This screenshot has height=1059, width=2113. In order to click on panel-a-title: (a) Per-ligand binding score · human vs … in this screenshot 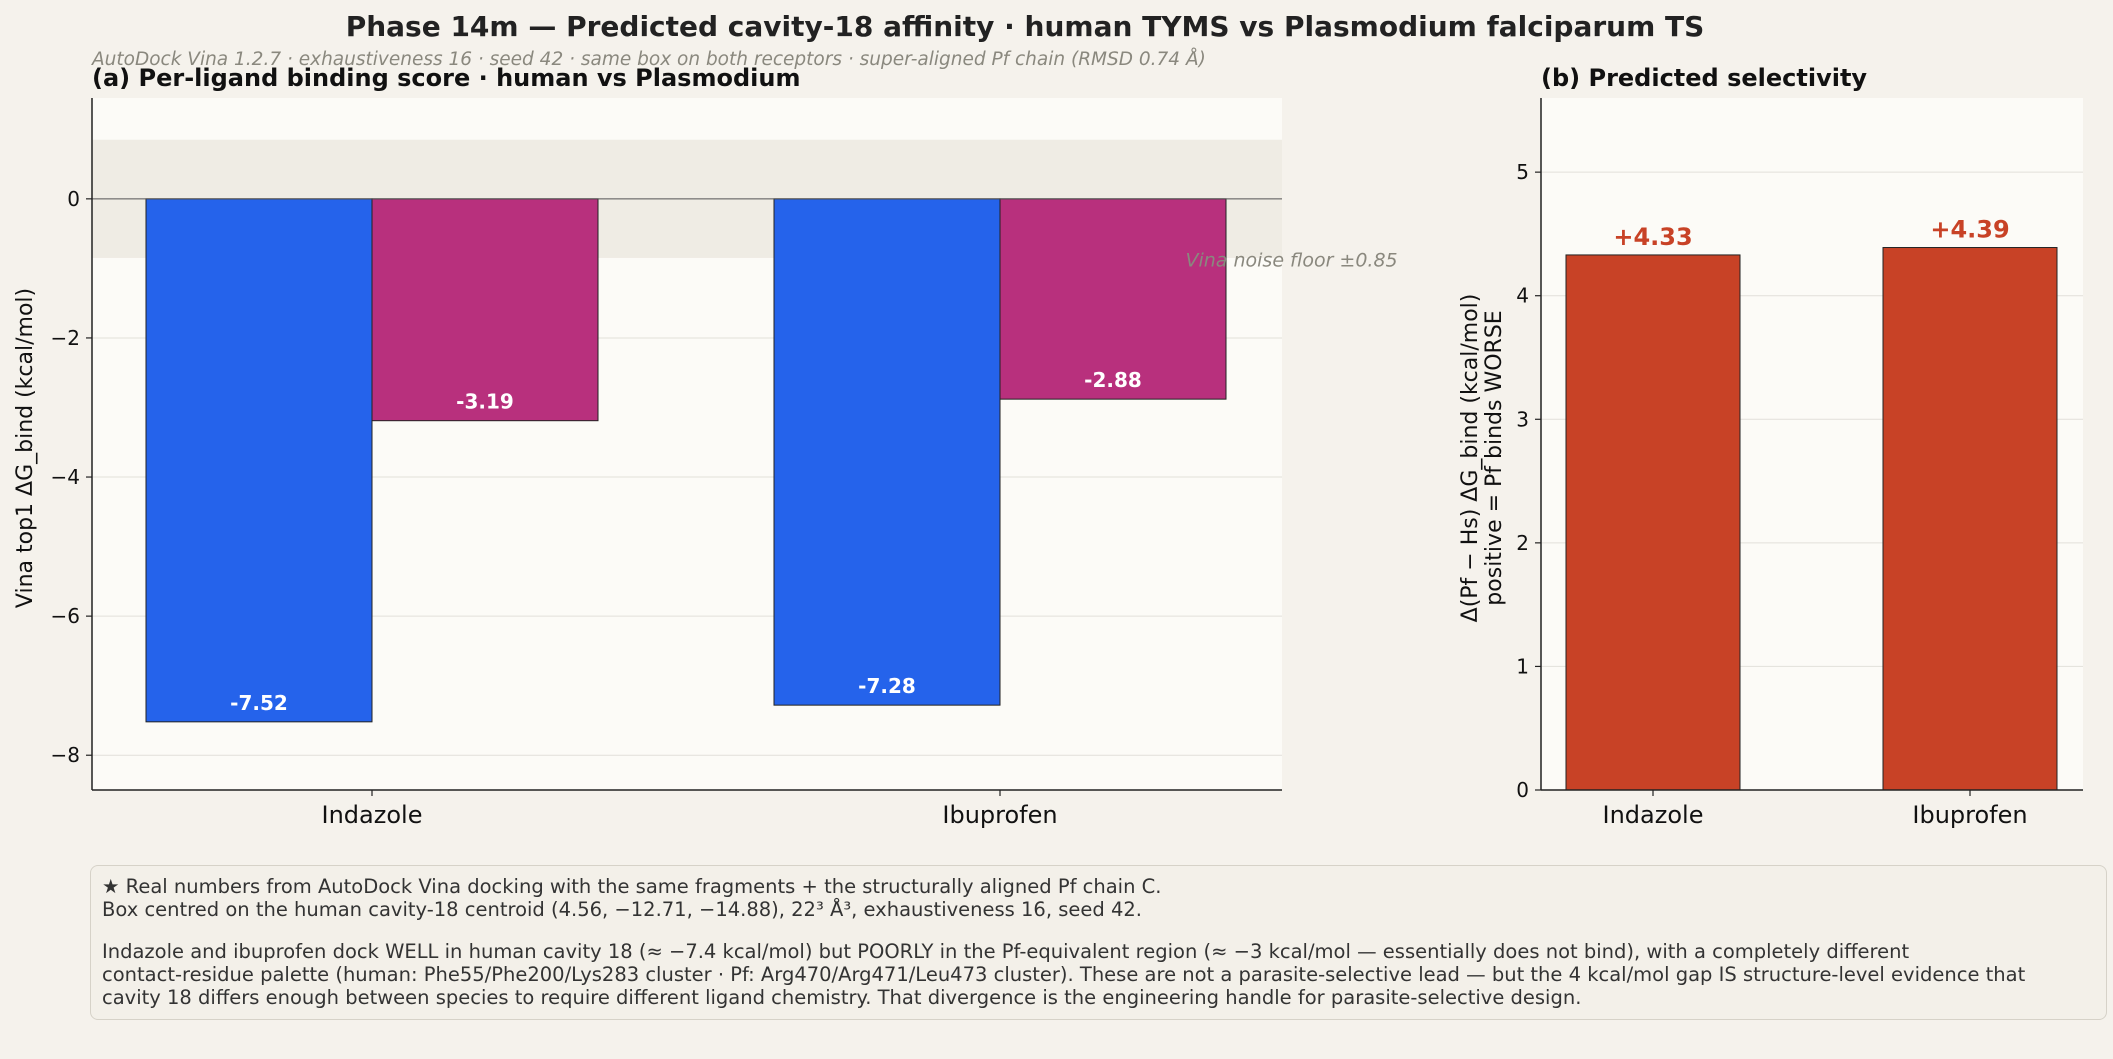, I will do `click(446, 78)`.